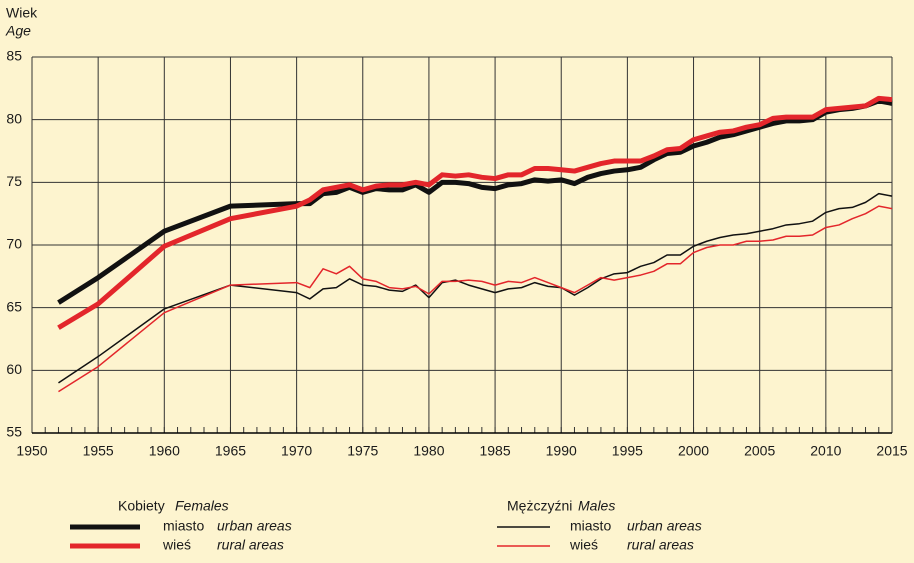 The image size is (914, 563). What do you see at coordinates (759, 451) in the screenshot?
I see `x-tick-label: 2005` at bounding box center [759, 451].